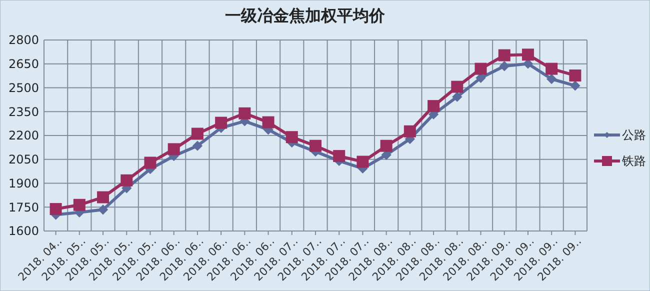 The image size is (650, 291). What do you see at coordinates (23, 207) in the screenshot?
I see `y-tick-label: 1750` at bounding box center [23, 207].